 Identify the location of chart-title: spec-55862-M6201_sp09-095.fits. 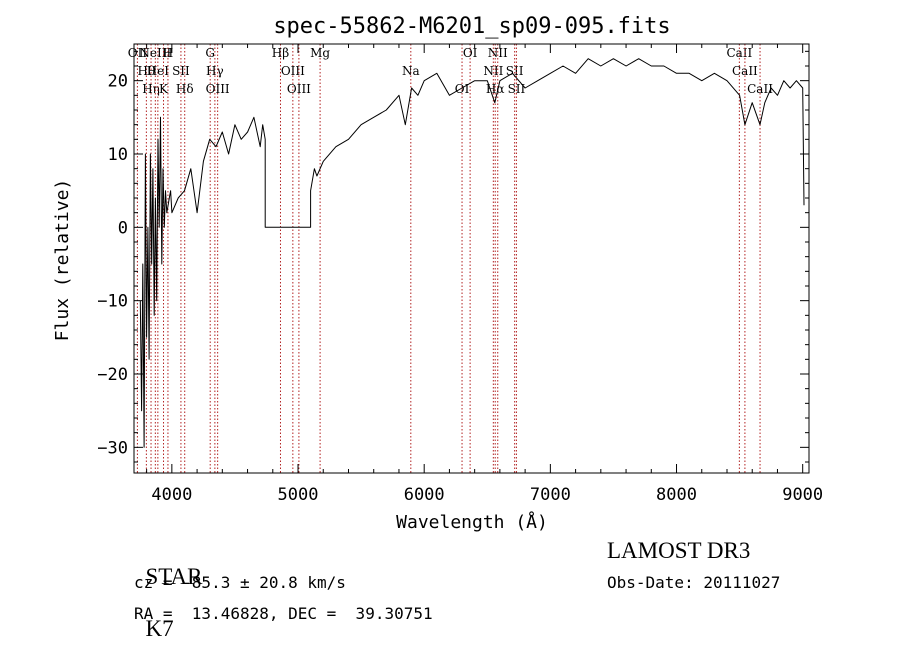
(471, 26).